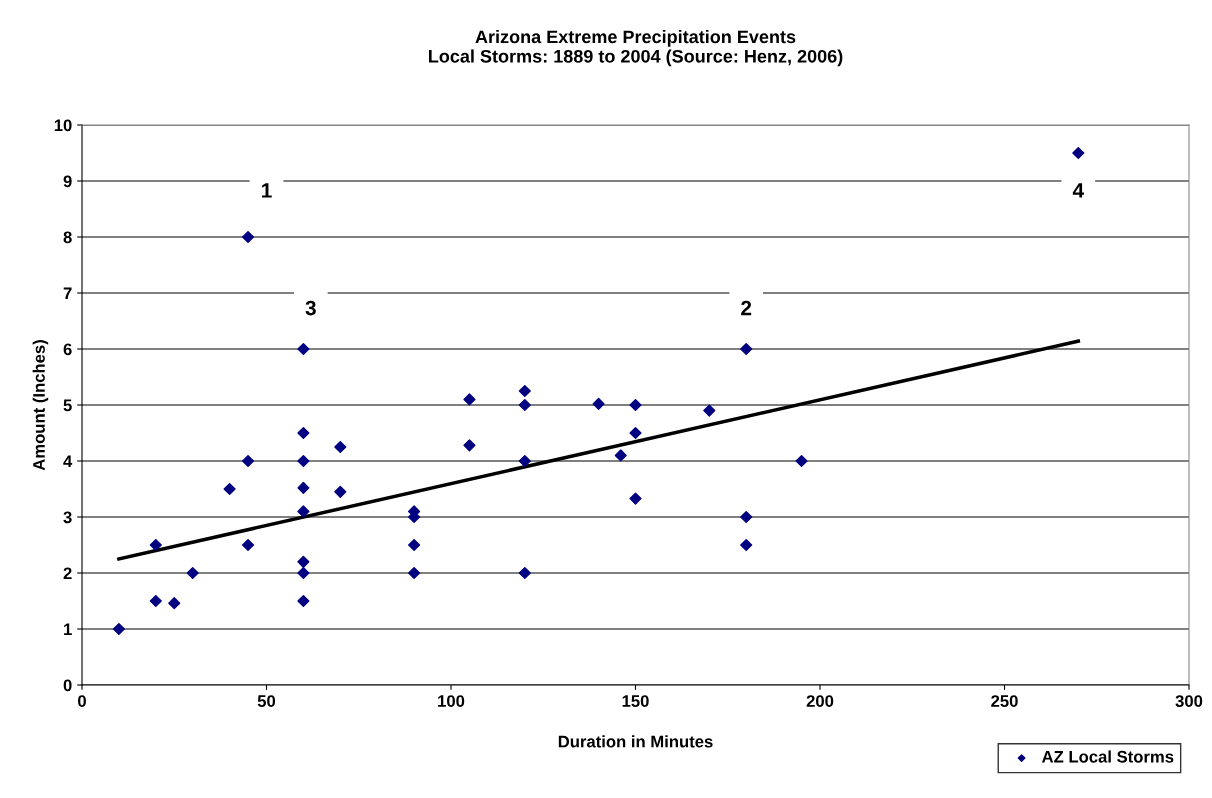 The height and width of the screenshot is (798, 1212). What do you see at coordinates (635, 741) in the screenshot?
I see `x-axis-title: Duration in Minutes` at bounding box center [635, 741].